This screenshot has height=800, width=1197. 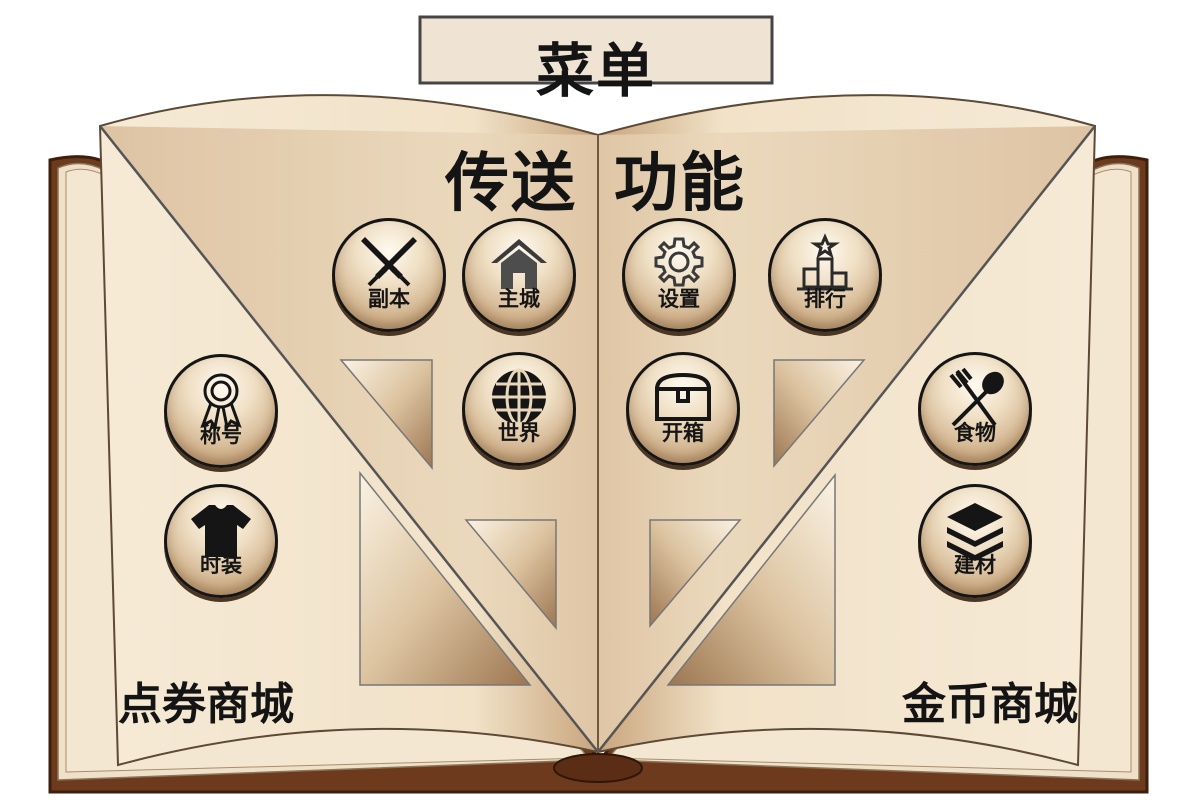 I want to click on fashion-button: 时装, so click(x=221, y=541).